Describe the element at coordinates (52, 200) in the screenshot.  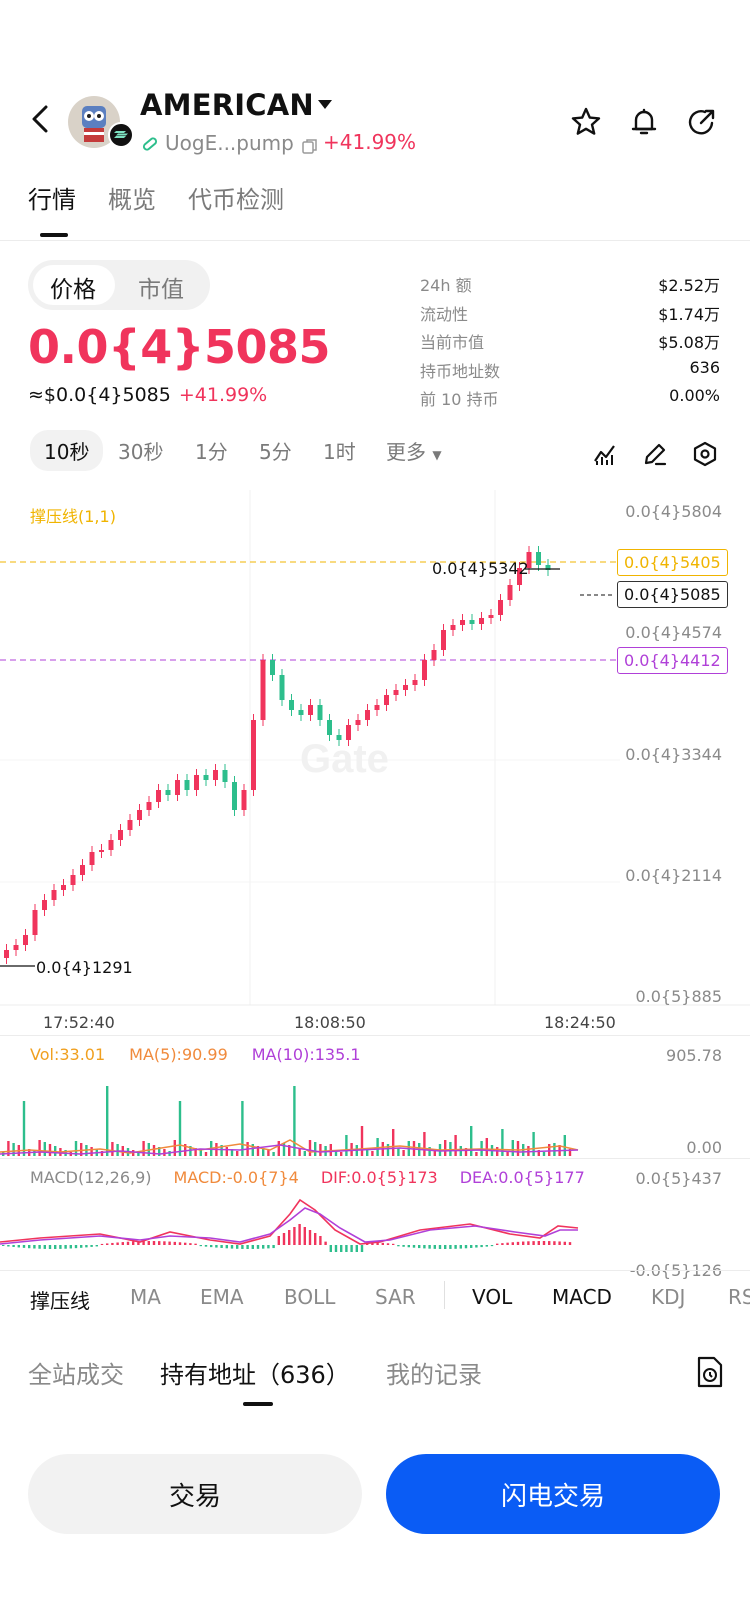
I see `tab-market: 行情` at that location.